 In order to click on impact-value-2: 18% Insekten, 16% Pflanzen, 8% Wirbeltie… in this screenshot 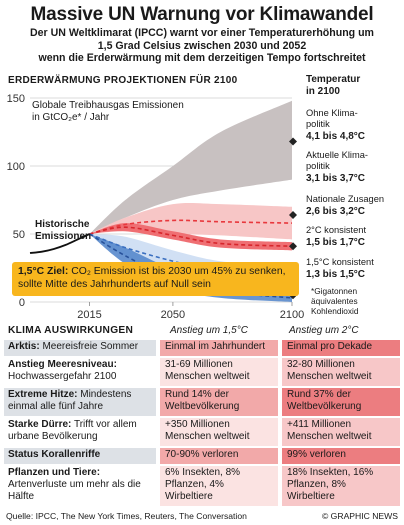, I will do `click(341, 486)`.